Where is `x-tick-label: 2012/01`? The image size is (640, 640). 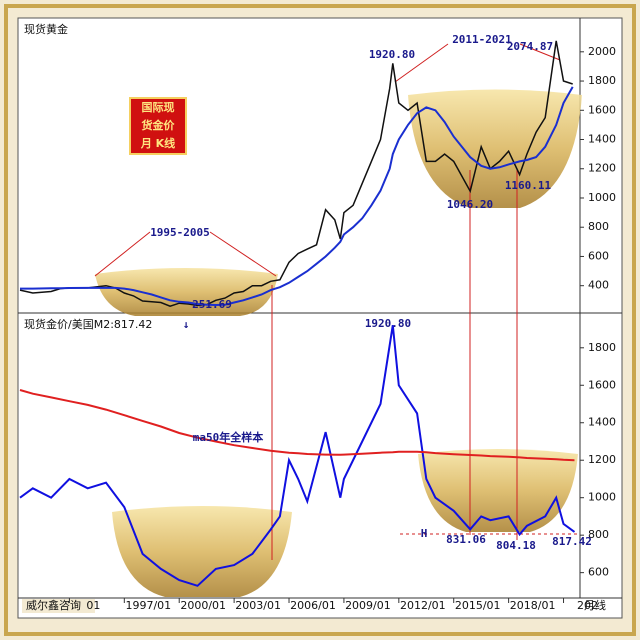
x-tick-label: 2012/01 is located at coordinates (423, 605).